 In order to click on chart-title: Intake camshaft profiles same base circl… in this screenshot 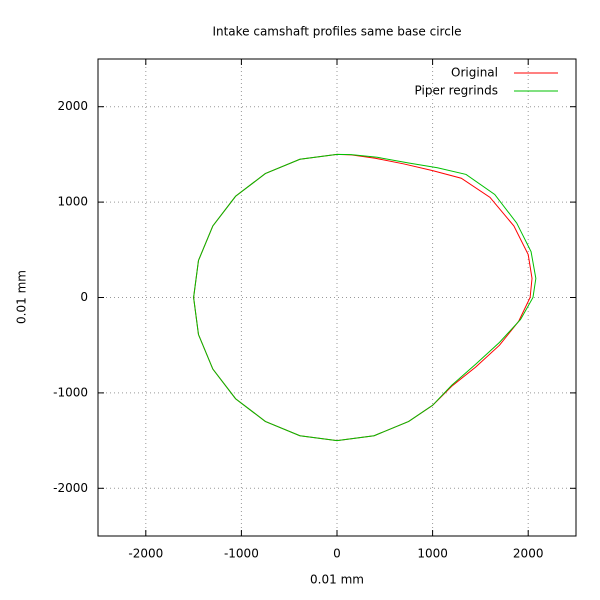, I will do `click(336, 32)`.